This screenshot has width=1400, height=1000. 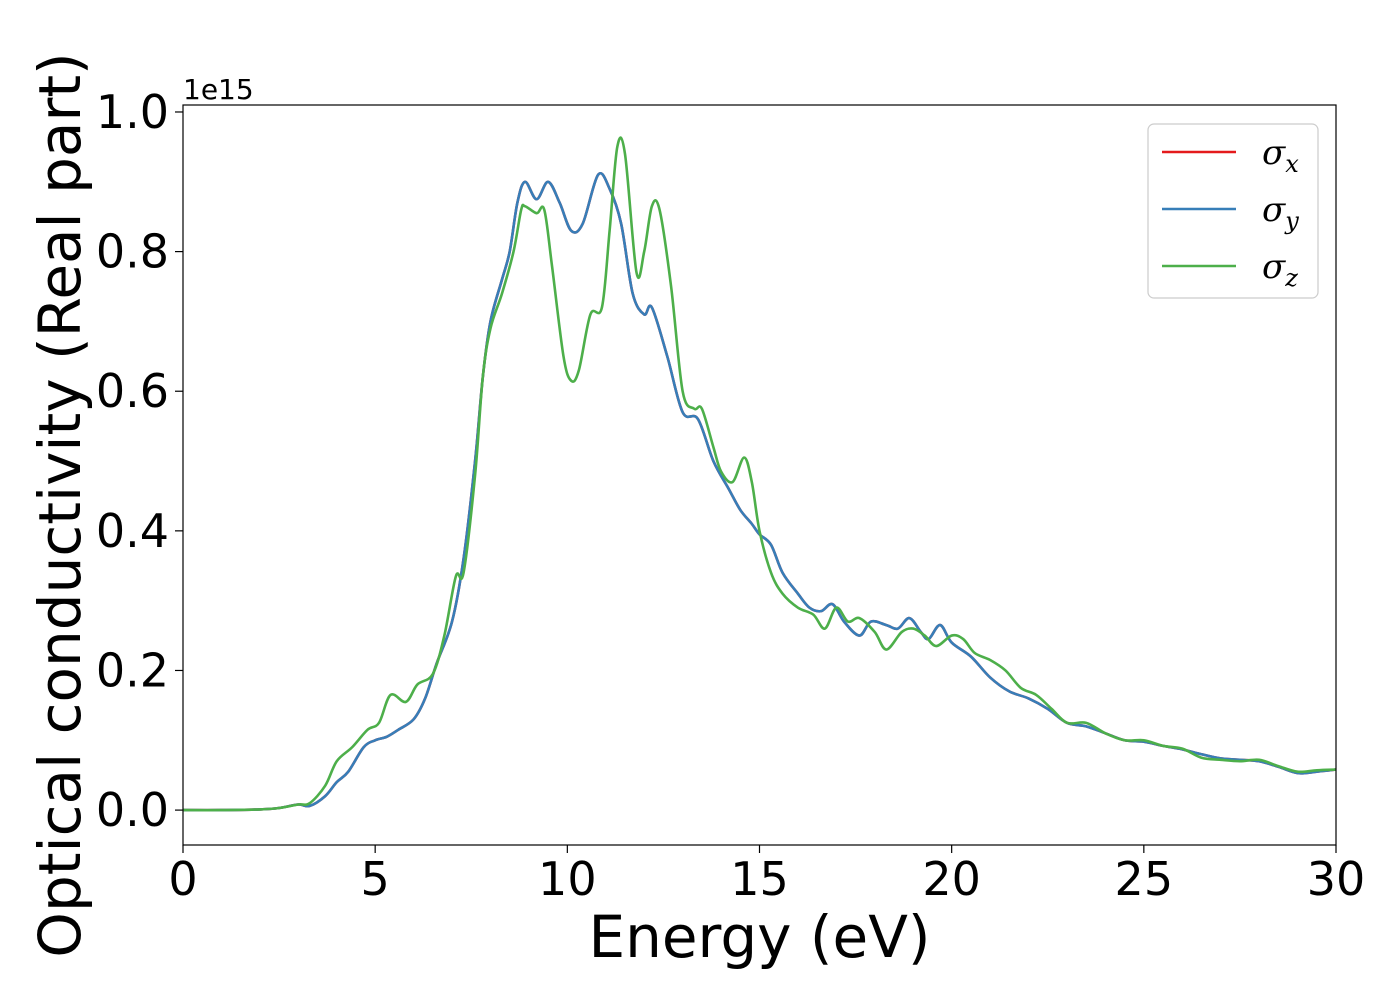 I want to click on x-tick-label: 0, so click(x=182, y=879).